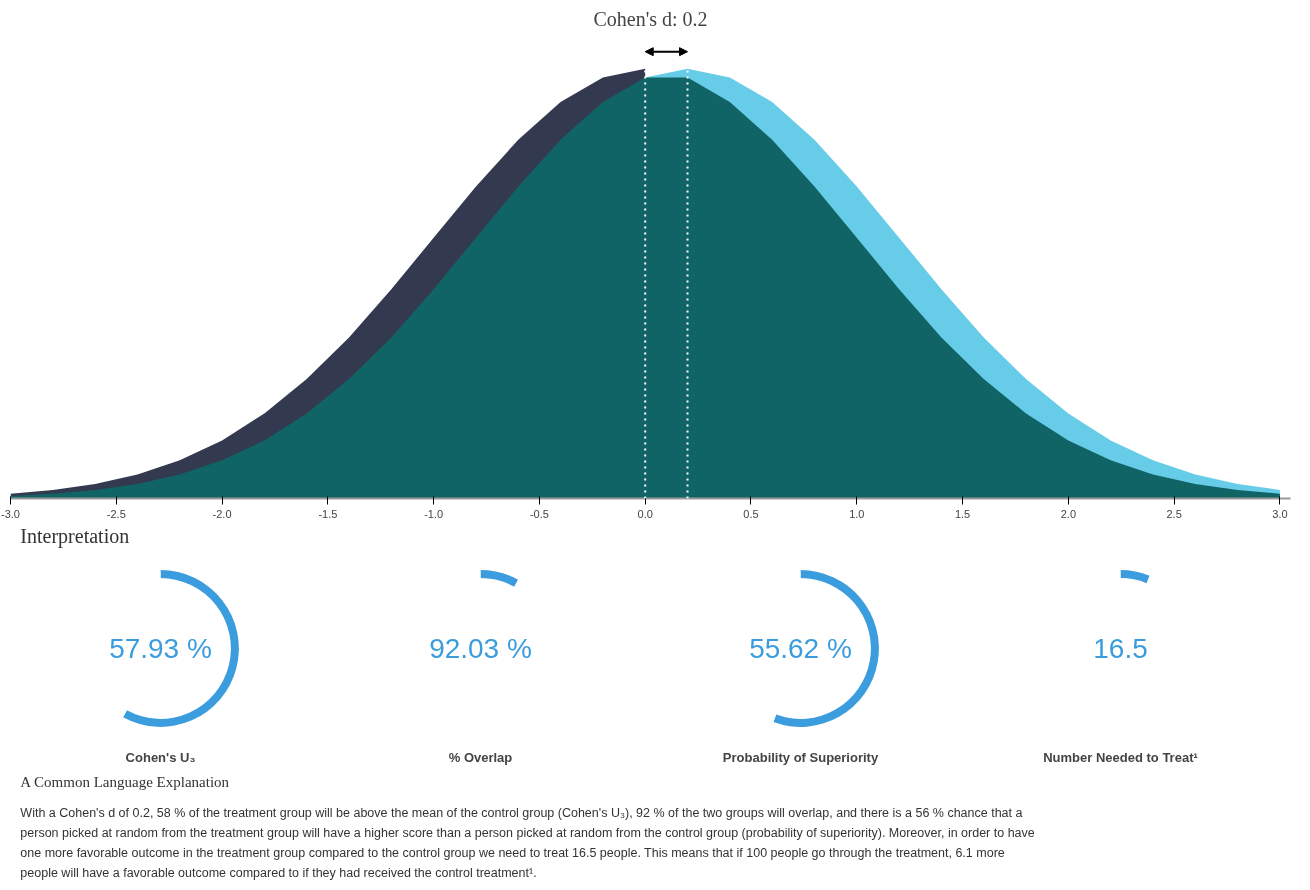 Image resolution: width=1310 pixels, height=890 pixels. Describe the element at coordinates (521, 812) in the screenshot. I see `text: With a Cohen's d of 0.2, 58 % of the treatment group will be above the mean of the control group (Cohen's U₃), 92 % of the two groups will overlap, and there is a 56 % chance that a` at that location.